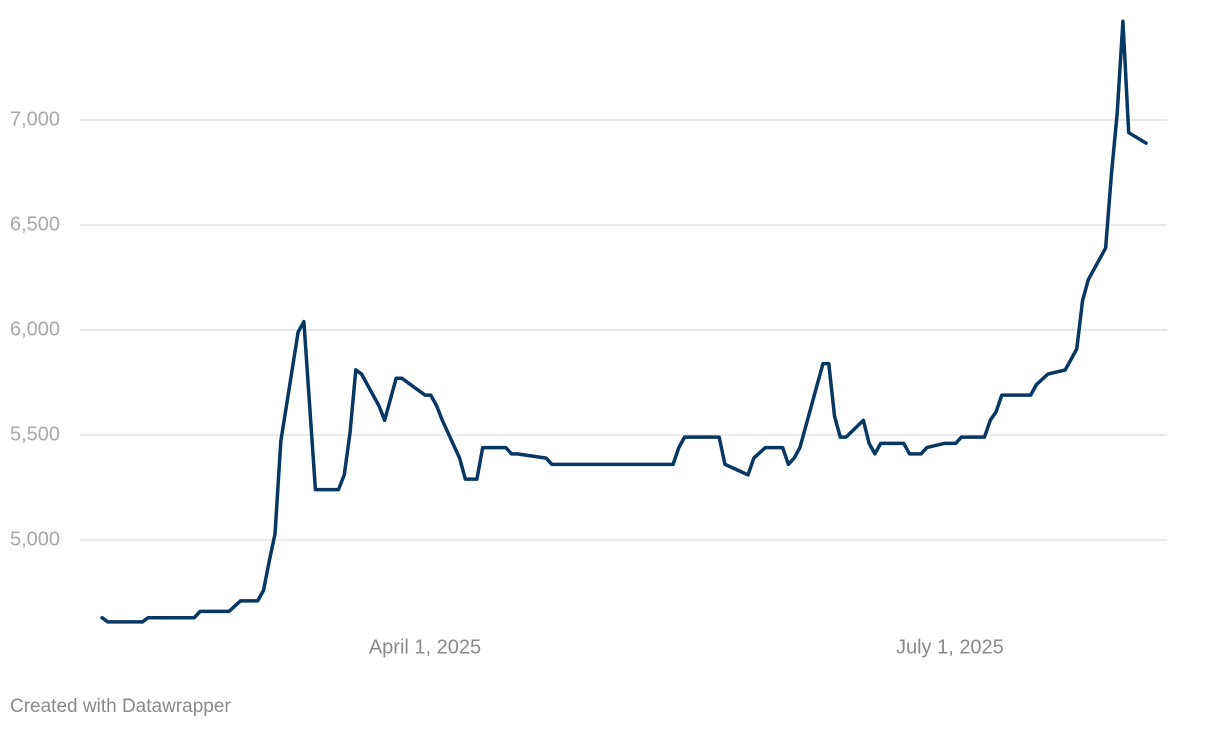  I want to click on y-tick-label: 6,000, so click(35, 329).